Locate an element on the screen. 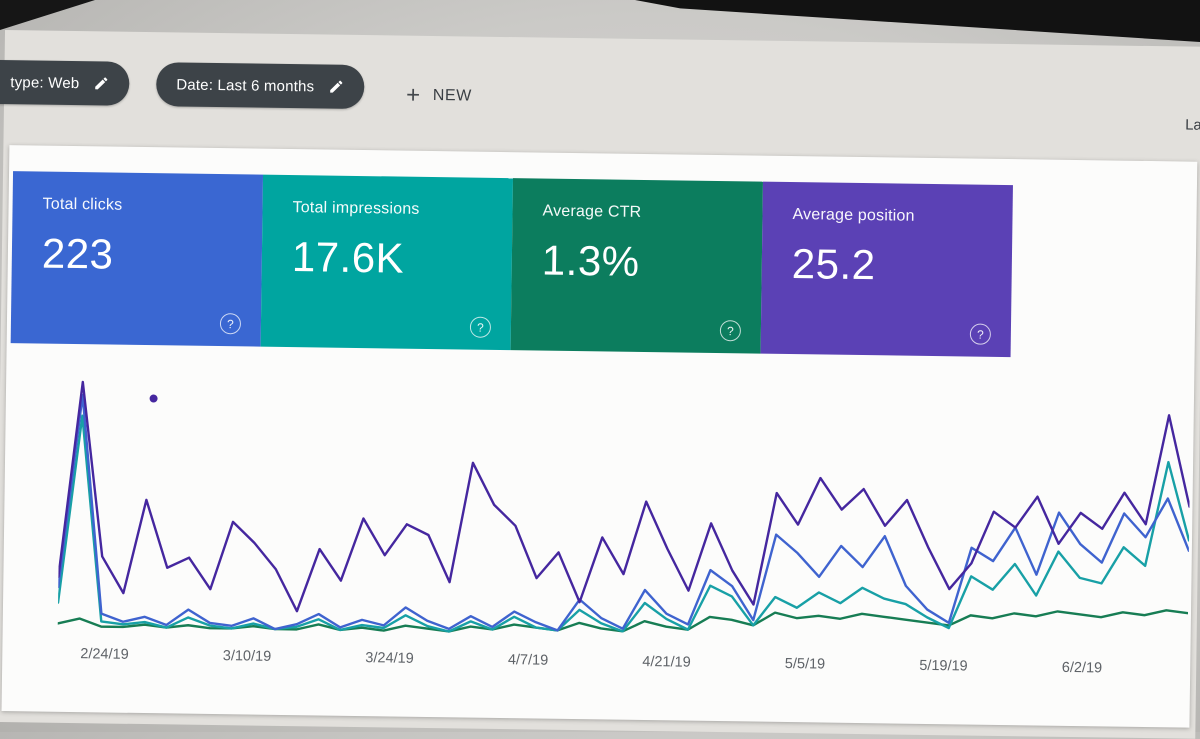 The width and height of the screenshot is (1200, 739). plus-icon: + is located at coordinates (413, 95).